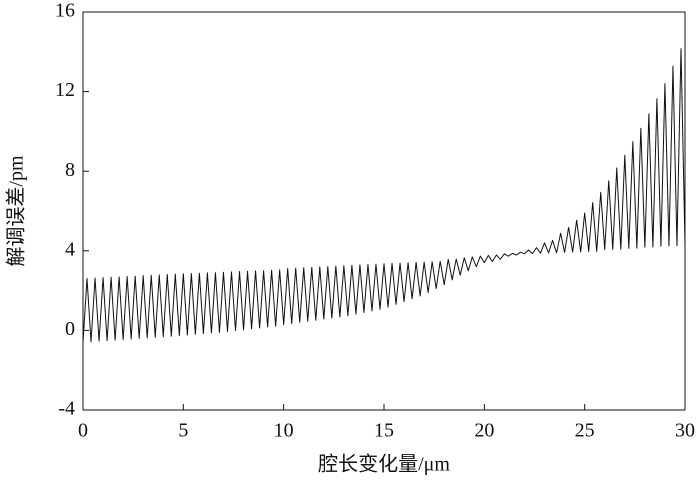 This screenshot has height=485, width=700. What do you see at coordinates (66, 409) in the screenshot?
I see `y-tick-label: -4` at bounding box center [66, 409].